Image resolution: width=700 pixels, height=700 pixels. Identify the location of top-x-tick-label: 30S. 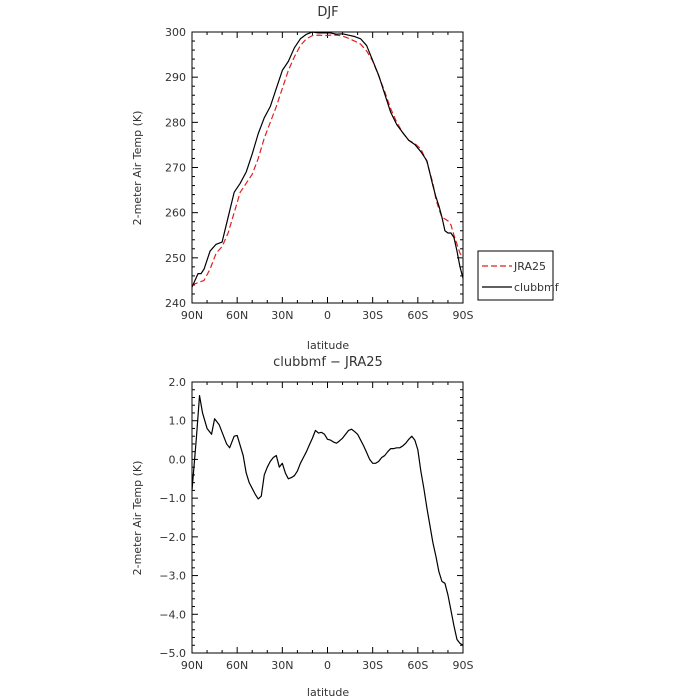
(372, 315).